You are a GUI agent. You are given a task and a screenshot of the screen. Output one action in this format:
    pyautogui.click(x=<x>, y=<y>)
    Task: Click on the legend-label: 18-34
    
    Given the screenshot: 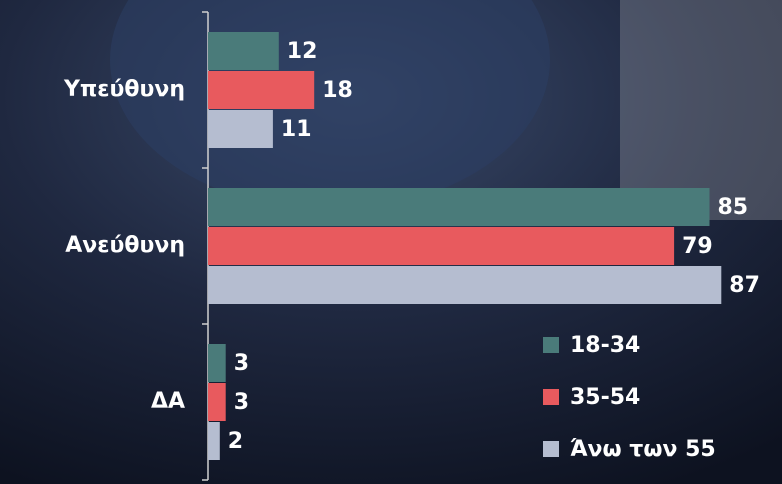 What is the action you would take?
    pyautogui.click(x=605, y=345)
    